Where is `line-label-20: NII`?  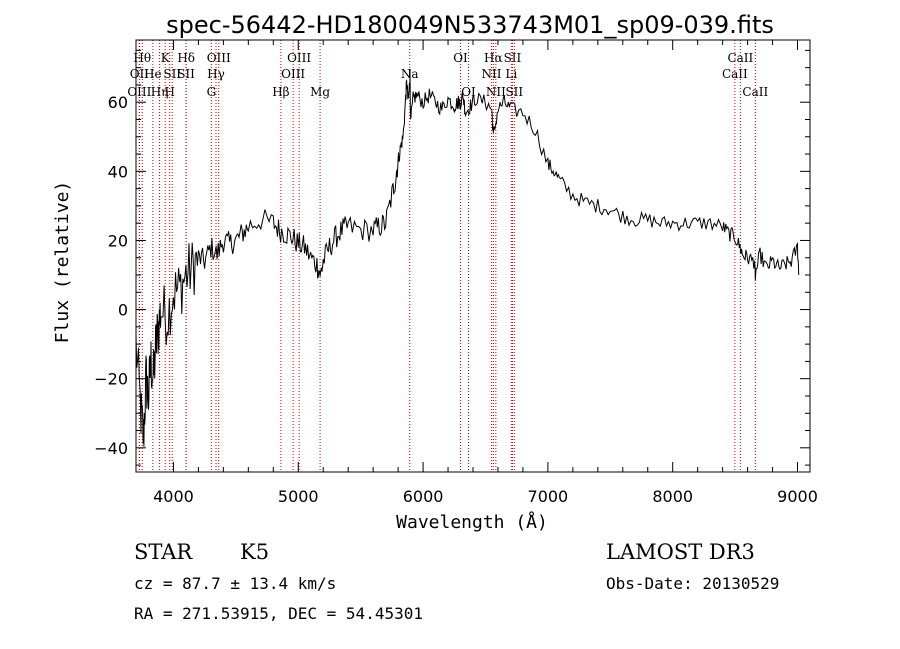 line-label-20: NII is located at coordinates (491, 74).